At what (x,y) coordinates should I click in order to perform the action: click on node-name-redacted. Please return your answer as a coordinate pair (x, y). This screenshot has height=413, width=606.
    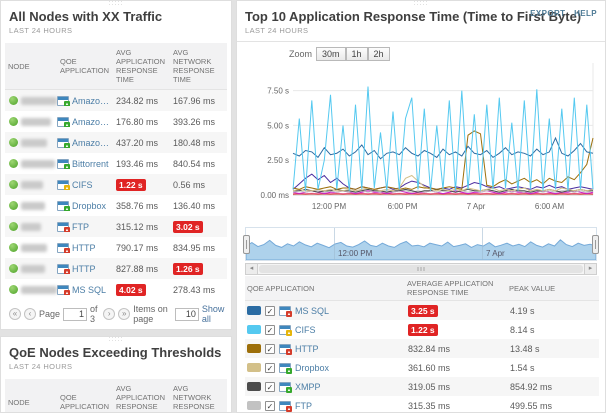
    Looking at the image, I should click on (36, 121).